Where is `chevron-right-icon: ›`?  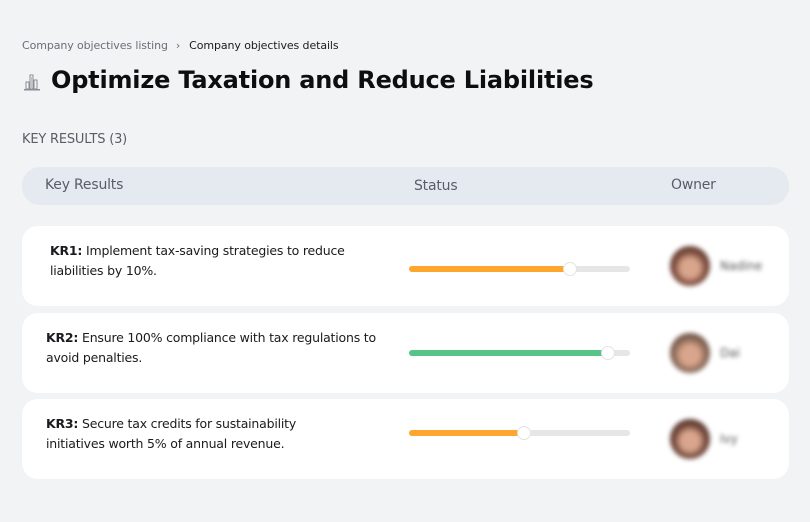 chevron-right-icon: › is located at coordinates (178, 45).